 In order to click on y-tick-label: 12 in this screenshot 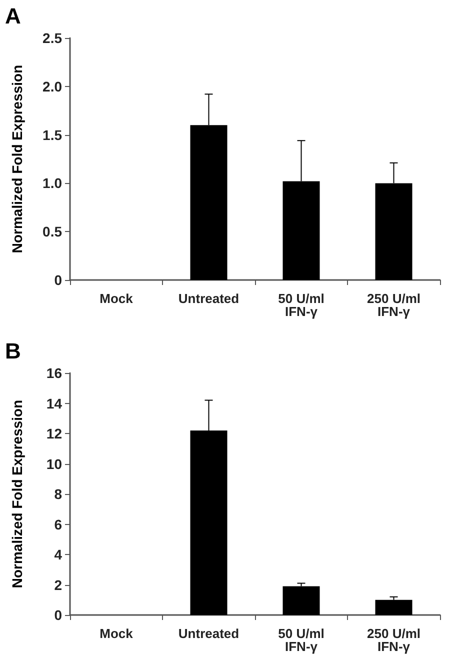, I will do `click(54, 434)`.